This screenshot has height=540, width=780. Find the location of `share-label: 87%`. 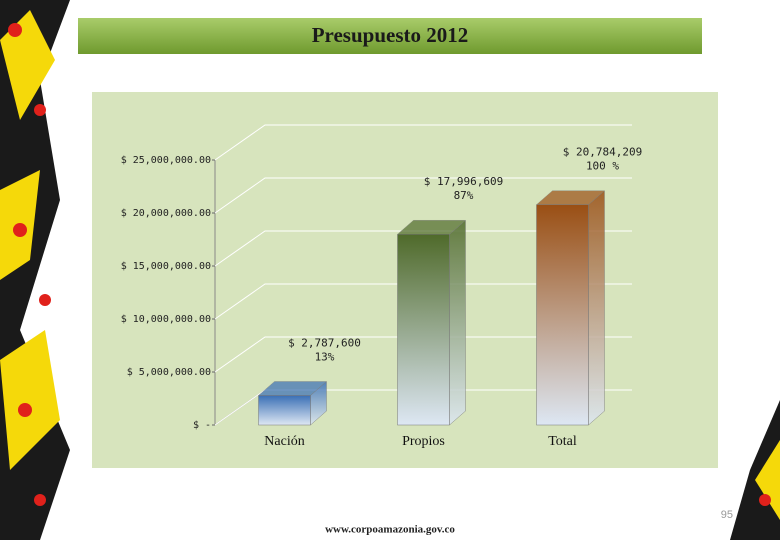

share-label: 87% is located at coordinates (464, 195).